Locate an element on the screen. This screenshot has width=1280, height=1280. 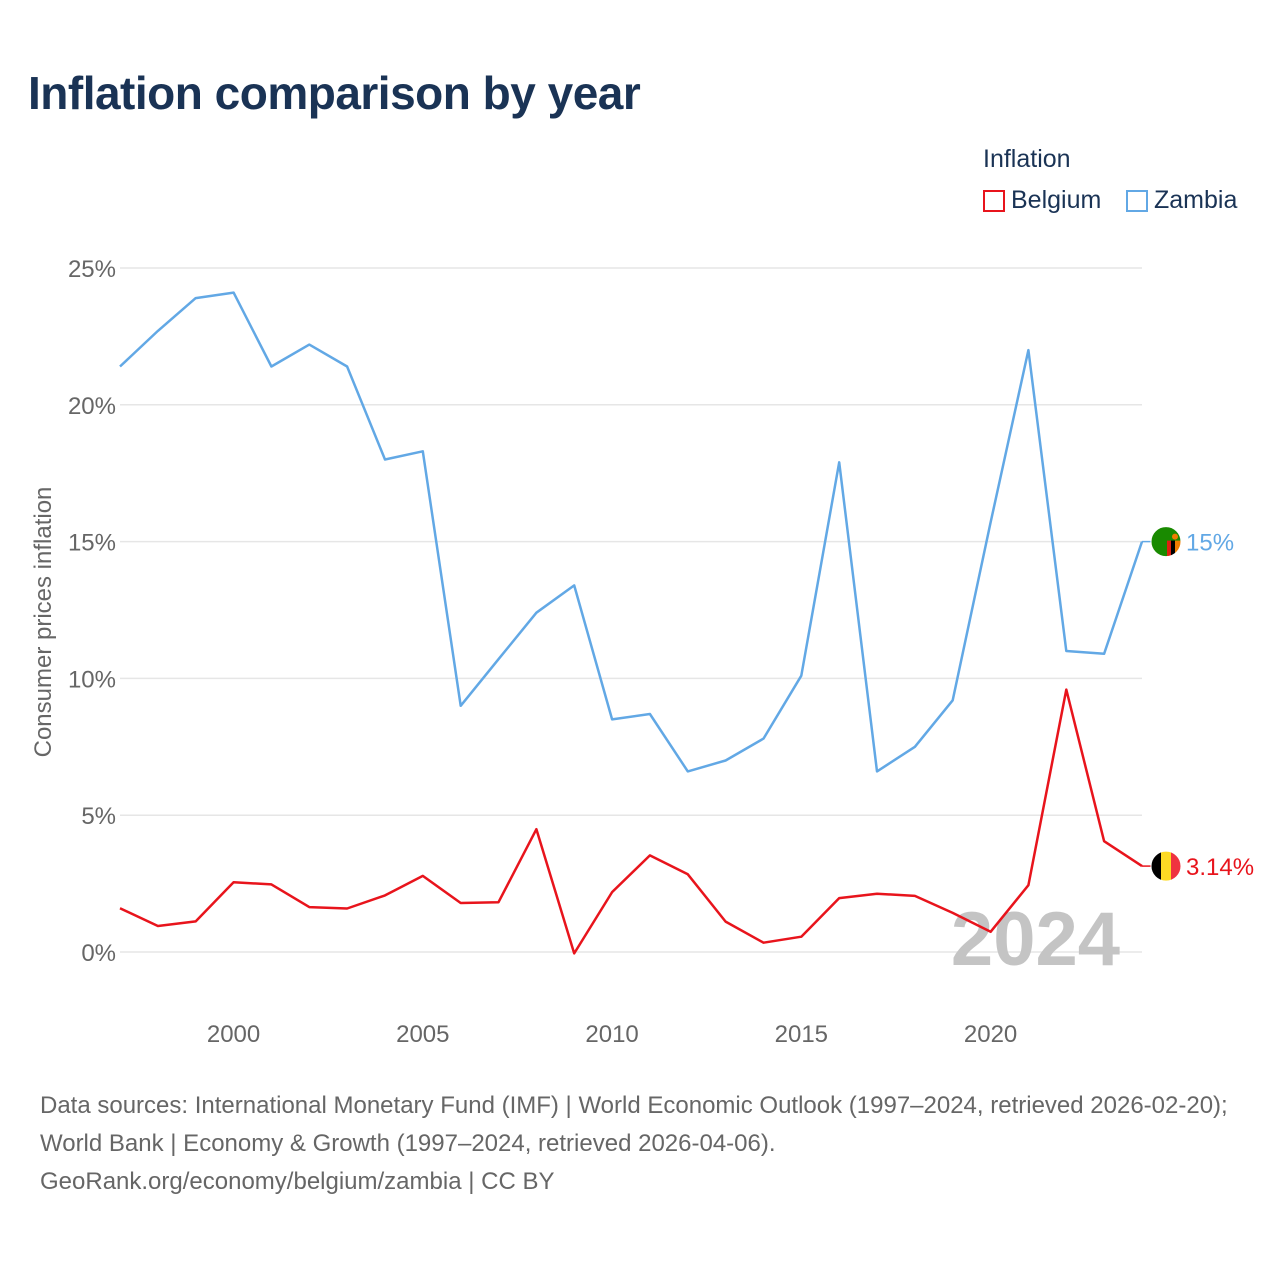
x-tick-label: 2010 is located at coordinates (611, 1034).